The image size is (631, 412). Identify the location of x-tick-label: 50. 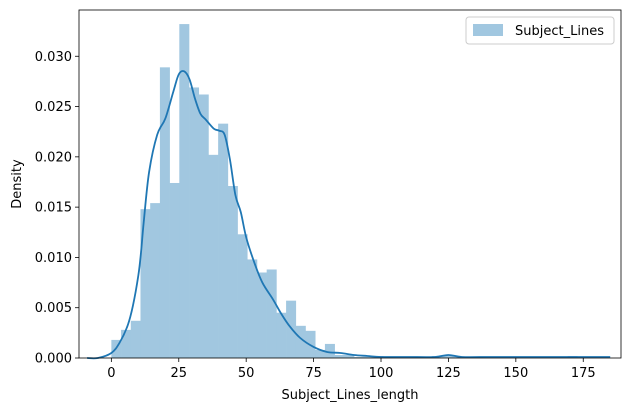
(246, 373).